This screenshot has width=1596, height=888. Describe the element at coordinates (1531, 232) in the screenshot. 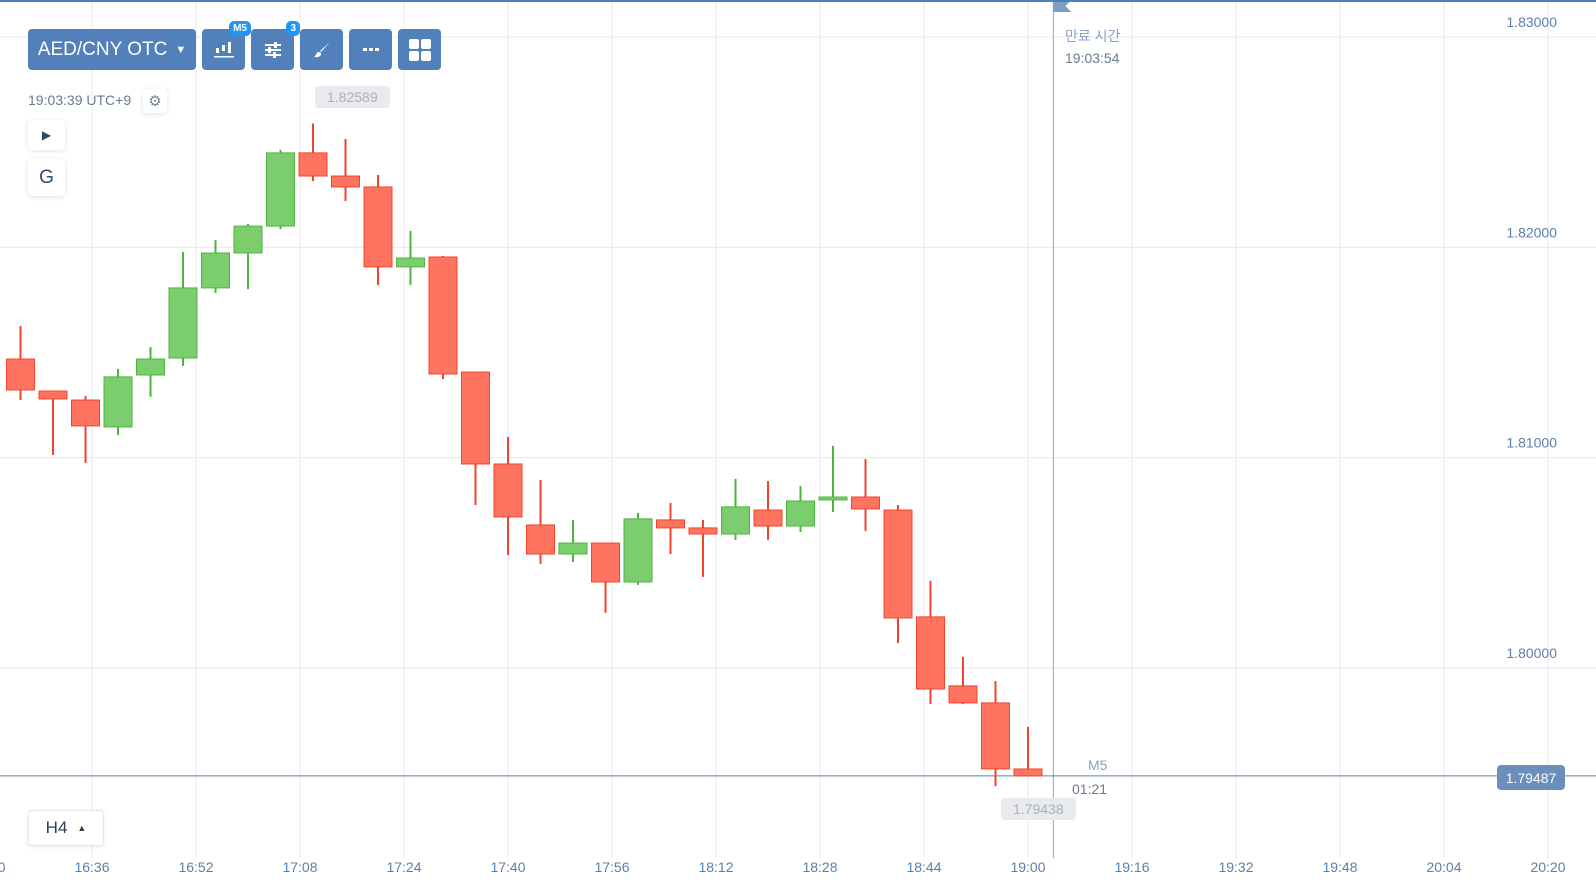

I see `y-tick-label: 1.82000` at that location.